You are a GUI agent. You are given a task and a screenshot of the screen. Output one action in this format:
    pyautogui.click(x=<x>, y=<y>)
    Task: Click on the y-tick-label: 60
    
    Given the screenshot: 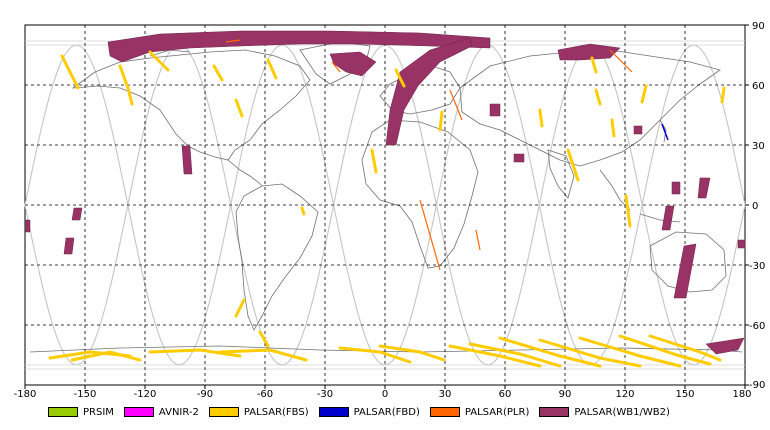 What is the action you would take?
    pyautogui.click(x=758, y=86)
    